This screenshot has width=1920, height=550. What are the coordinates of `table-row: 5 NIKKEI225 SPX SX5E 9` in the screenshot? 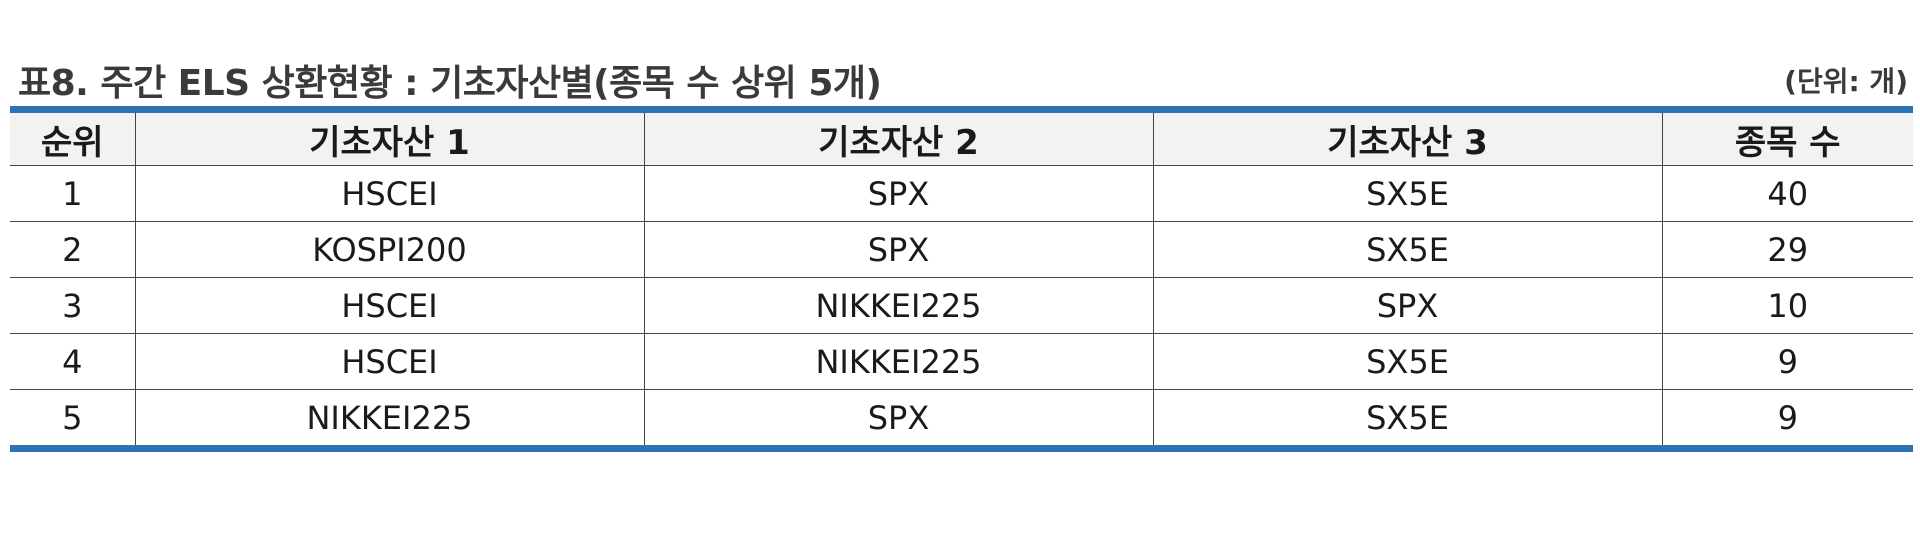 It's located at (961, 417).